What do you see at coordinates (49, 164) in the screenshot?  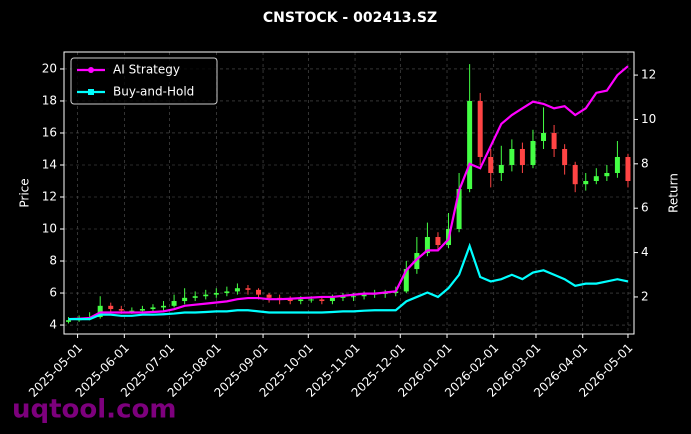 I see `y-tick-label: 14` at bounding box center [49, 164].